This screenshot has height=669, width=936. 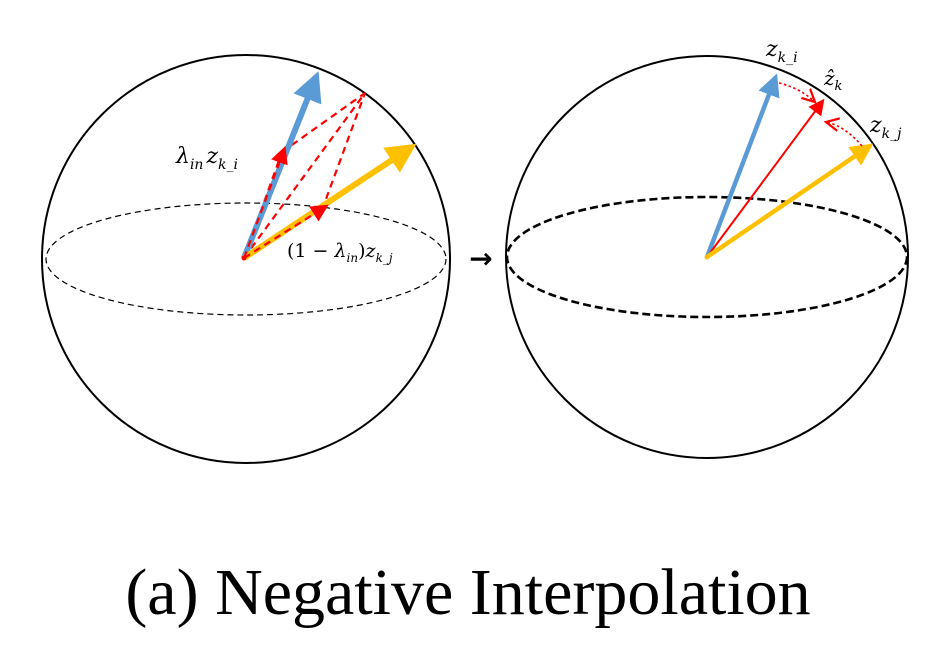 What do you see at coordinates (844, 134) in the screenshot?
I see `right-dotted-arrow-from-zj` at bounding box center [844, 134].